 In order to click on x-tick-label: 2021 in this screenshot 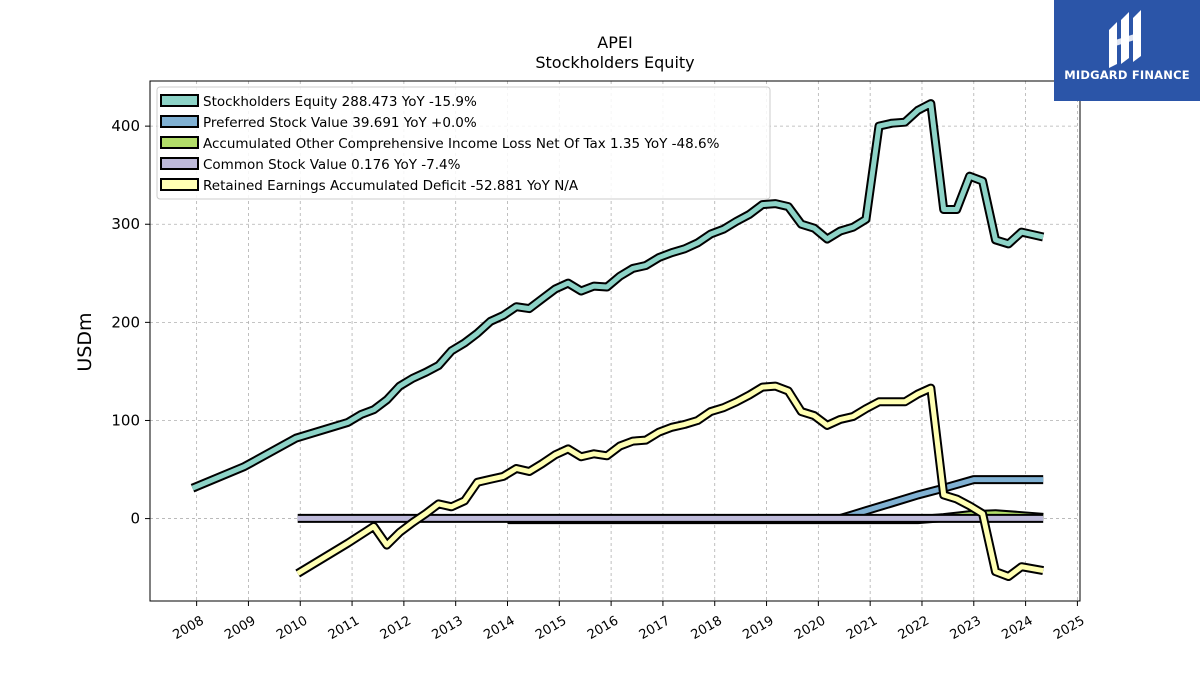, I will do `click(862, 628)`.